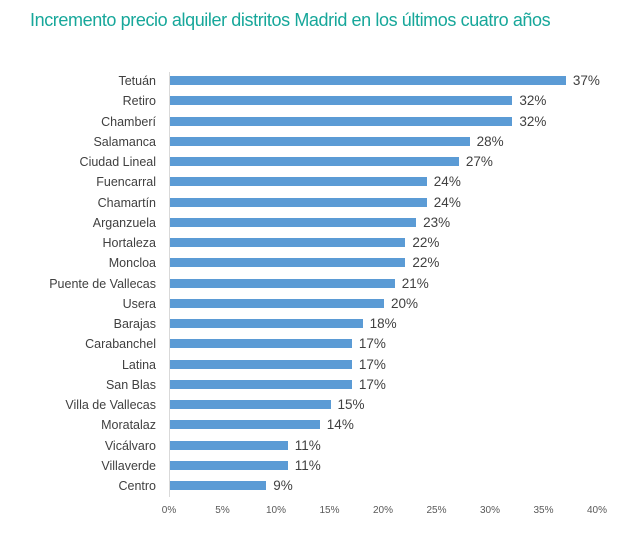 The width and height of the screenshot is (634, 533). What do you see at coordinates (340, 425) in the screenshot?
I see `data-label: 14%` at bounding box center [340, 425].